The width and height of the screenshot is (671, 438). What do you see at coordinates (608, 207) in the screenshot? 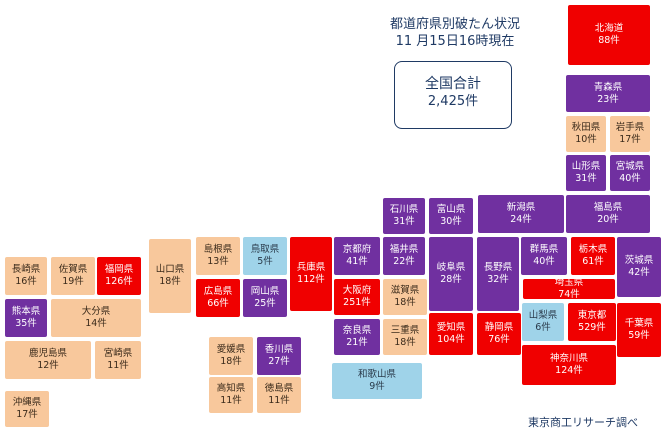
I see `prefecture-name: 福島県` at bounding box center [608, 207].